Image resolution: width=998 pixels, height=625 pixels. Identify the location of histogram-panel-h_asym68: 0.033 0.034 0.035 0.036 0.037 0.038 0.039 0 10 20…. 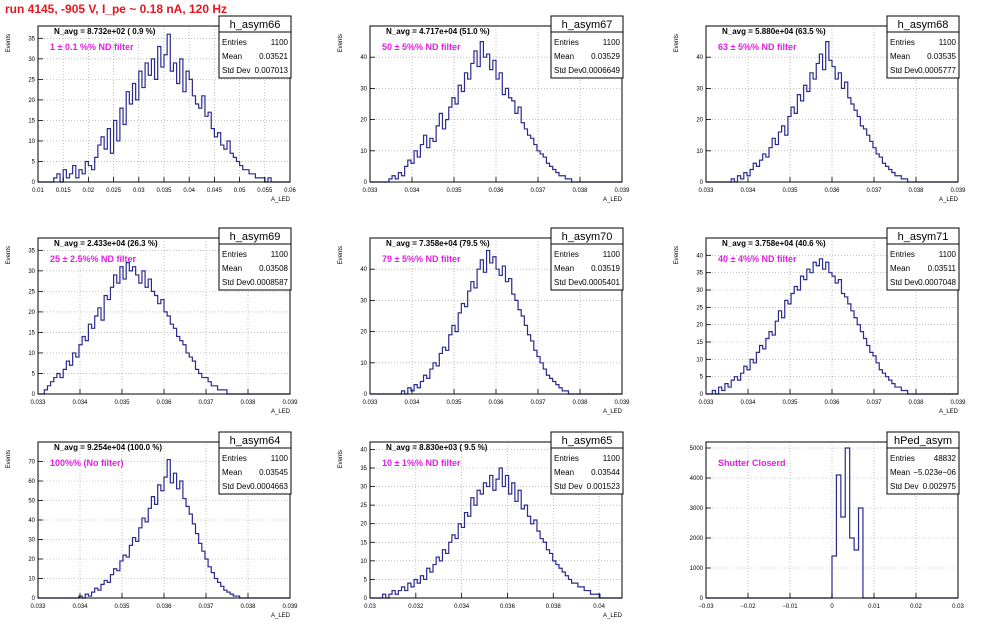
(820, 109).